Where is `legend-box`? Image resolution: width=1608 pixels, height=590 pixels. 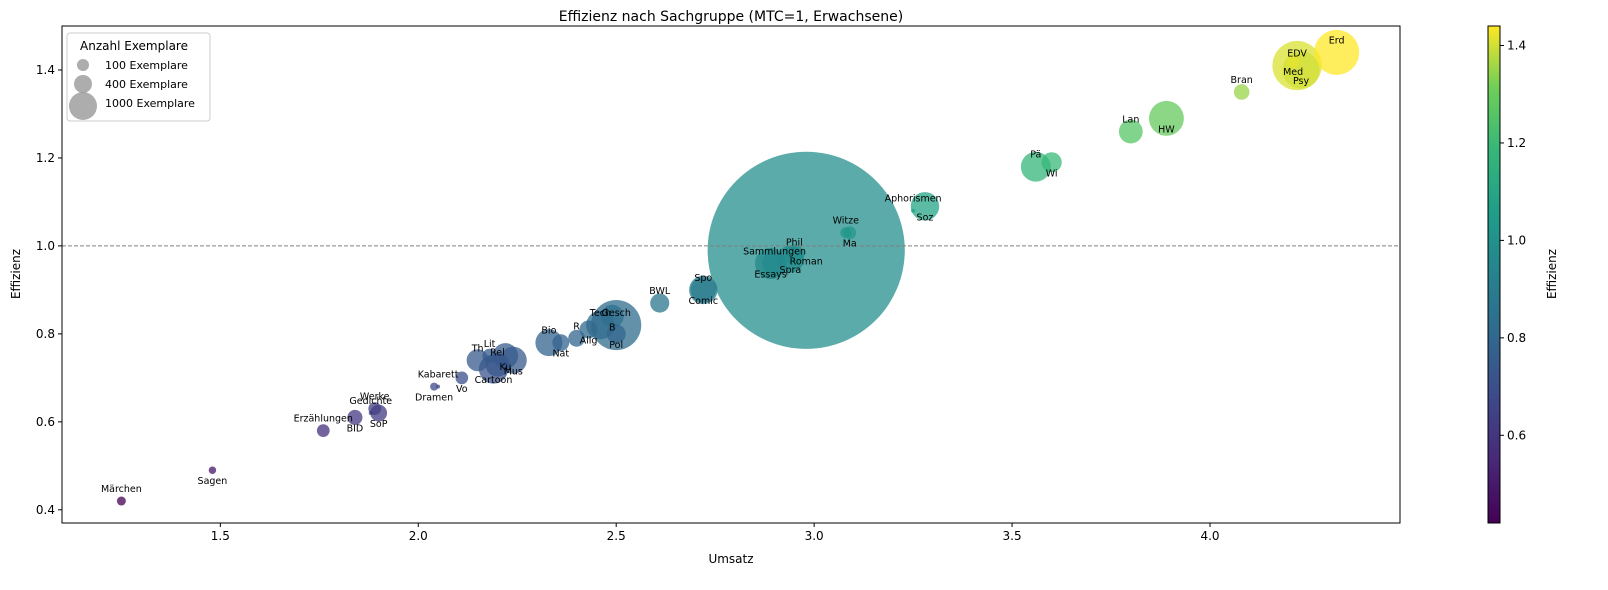 legend-box is located at coordinates (138, 77).